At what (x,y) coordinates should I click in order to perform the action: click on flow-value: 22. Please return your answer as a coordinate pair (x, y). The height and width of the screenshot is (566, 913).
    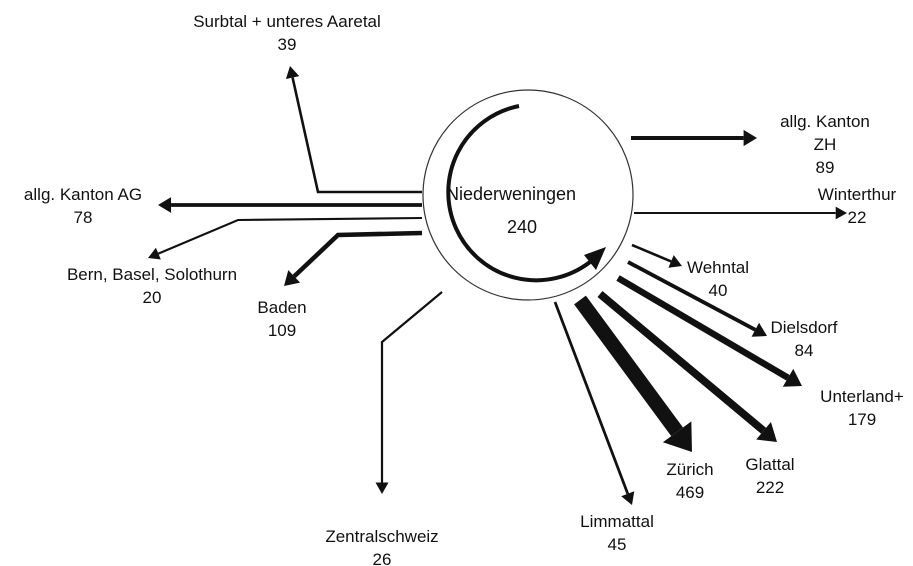
    Looking at the image, I should click on (857, 217).